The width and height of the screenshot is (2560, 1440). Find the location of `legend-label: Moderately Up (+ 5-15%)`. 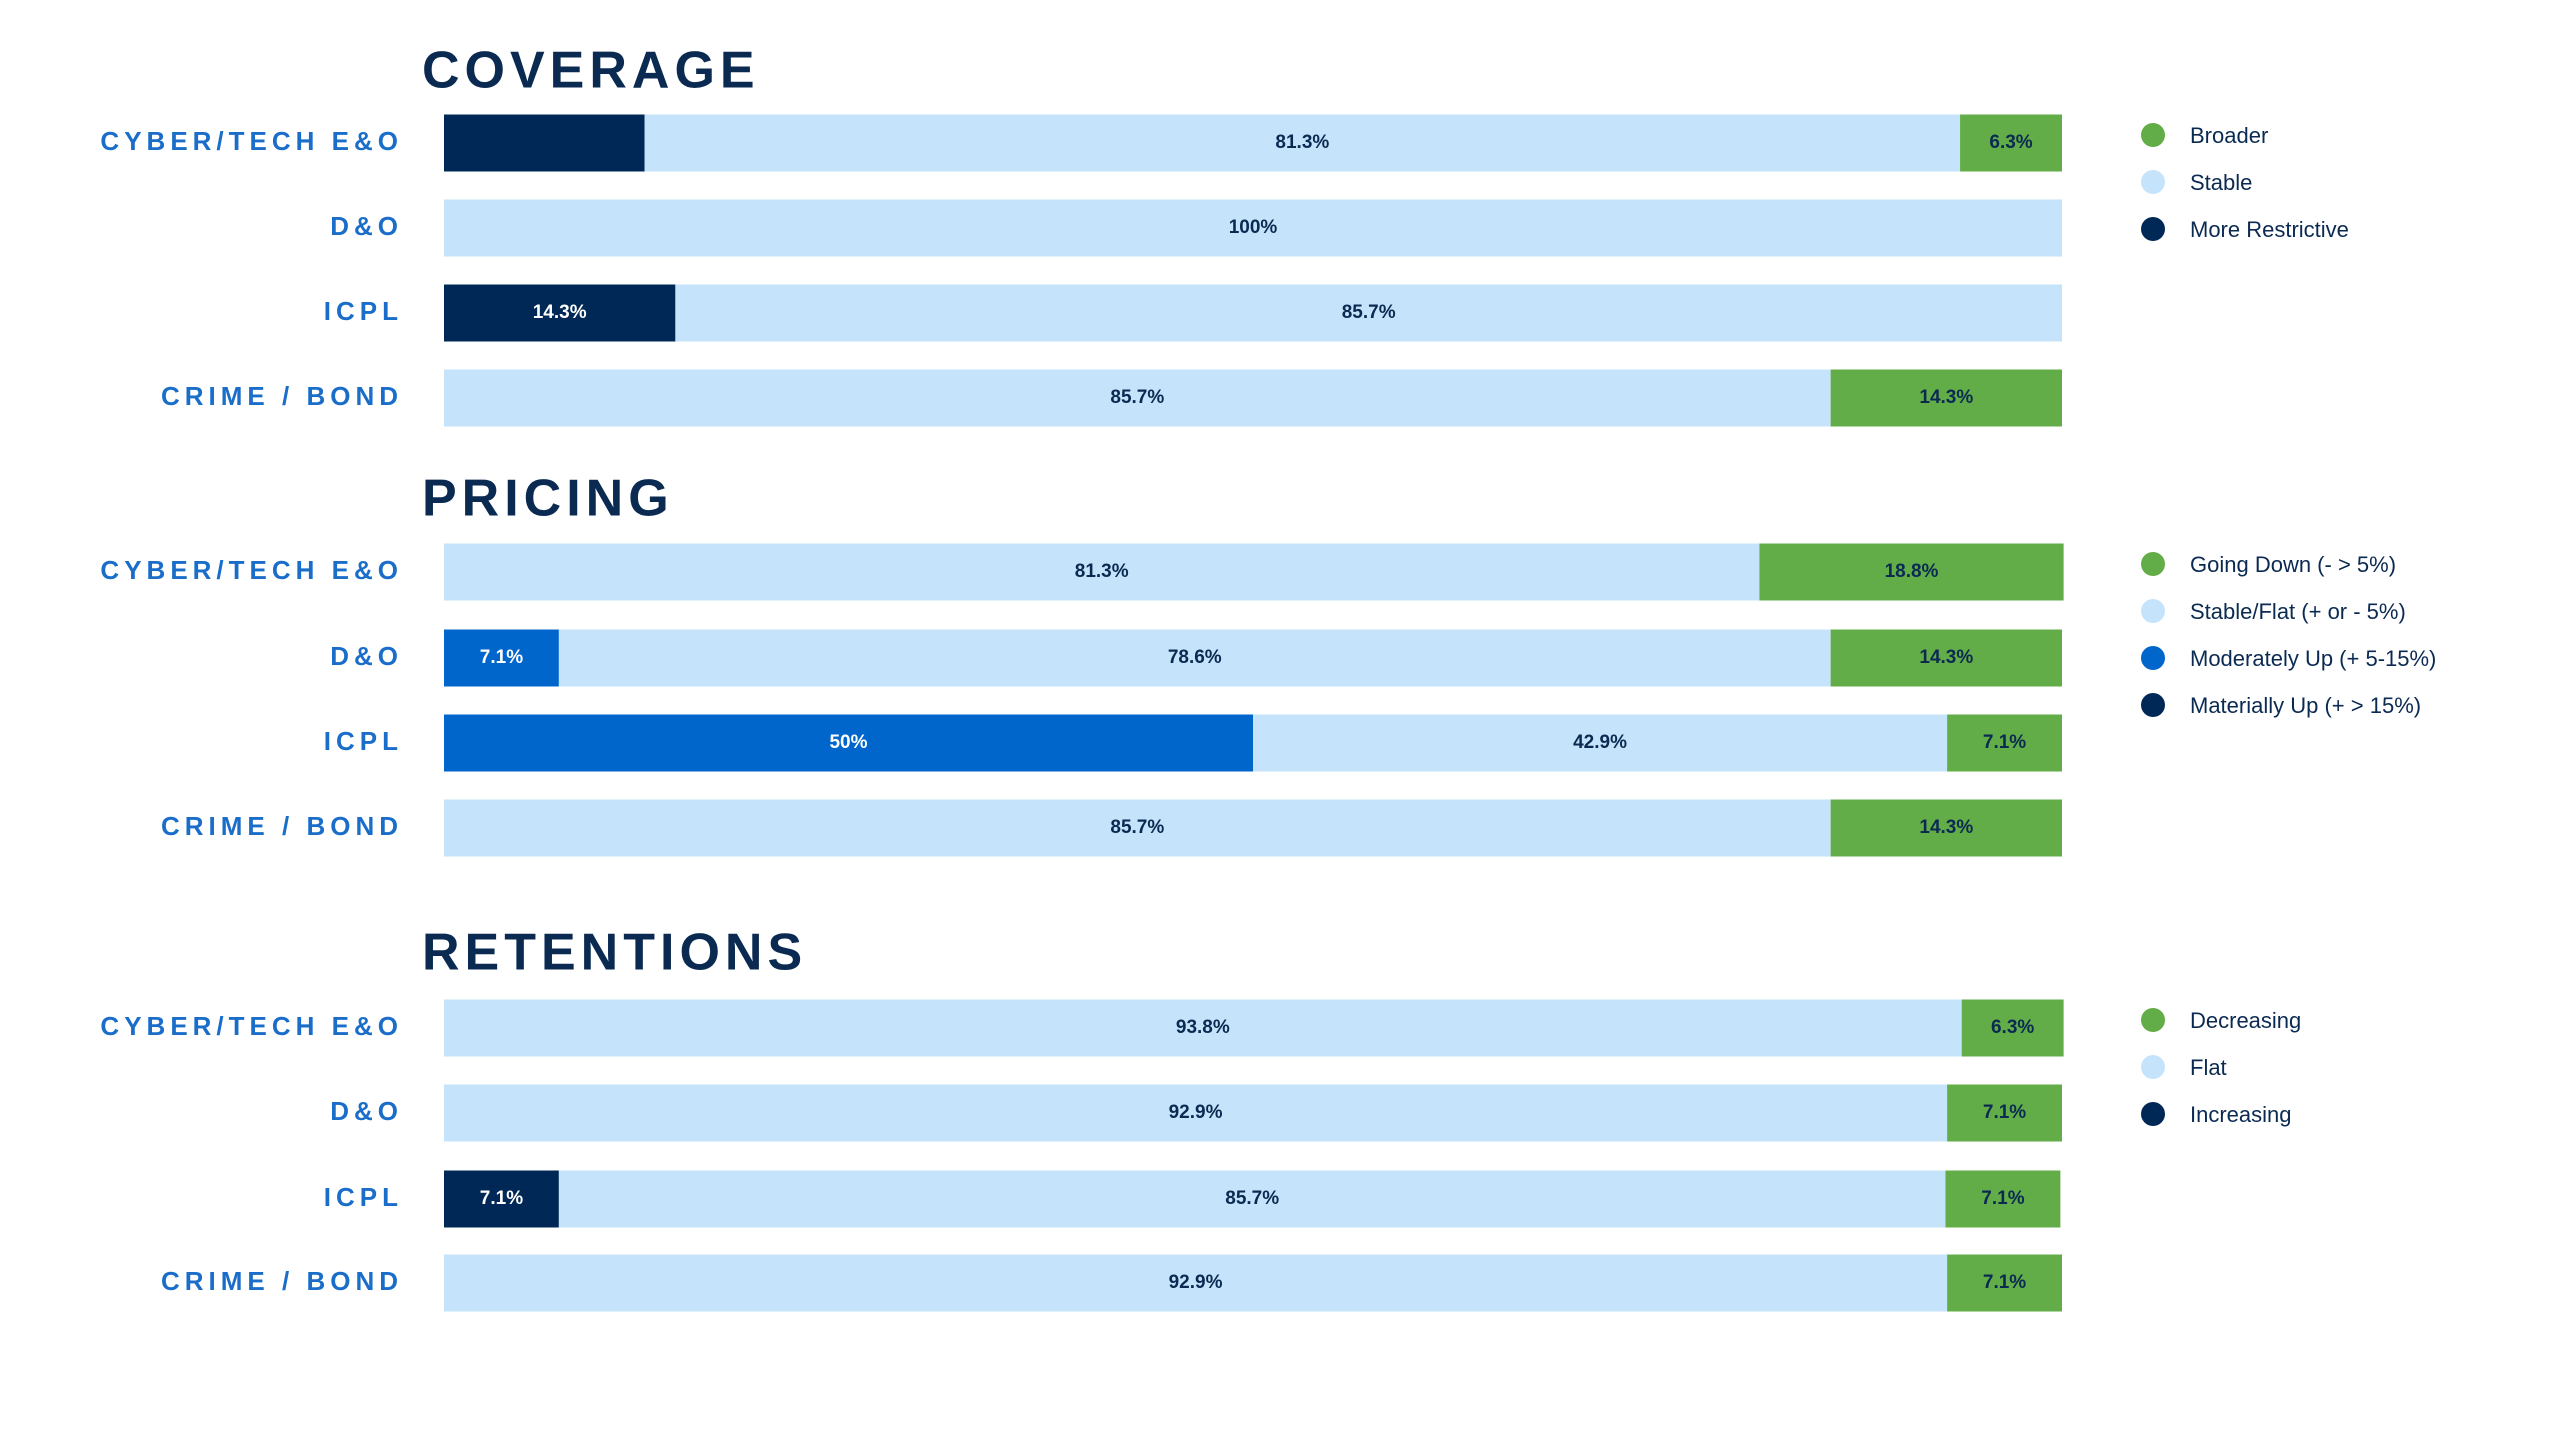

legend-label: Moderately Up (+ 5-15%) is located at coordinates (2313, 658).